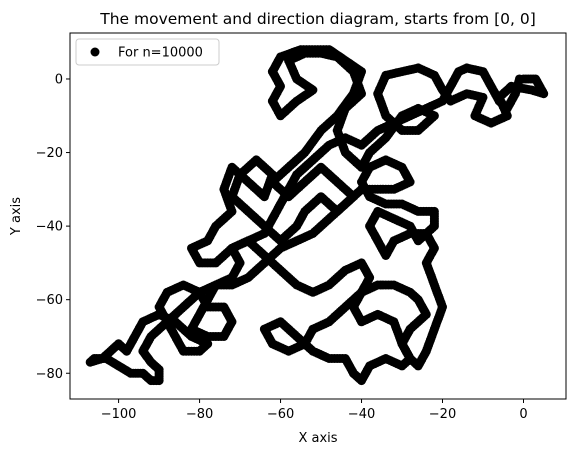 This screenshot has width=574, height=455. Describe the element at coordinates (49, 300) in the screenshot. I see `y-tick-label: −60` at that location.